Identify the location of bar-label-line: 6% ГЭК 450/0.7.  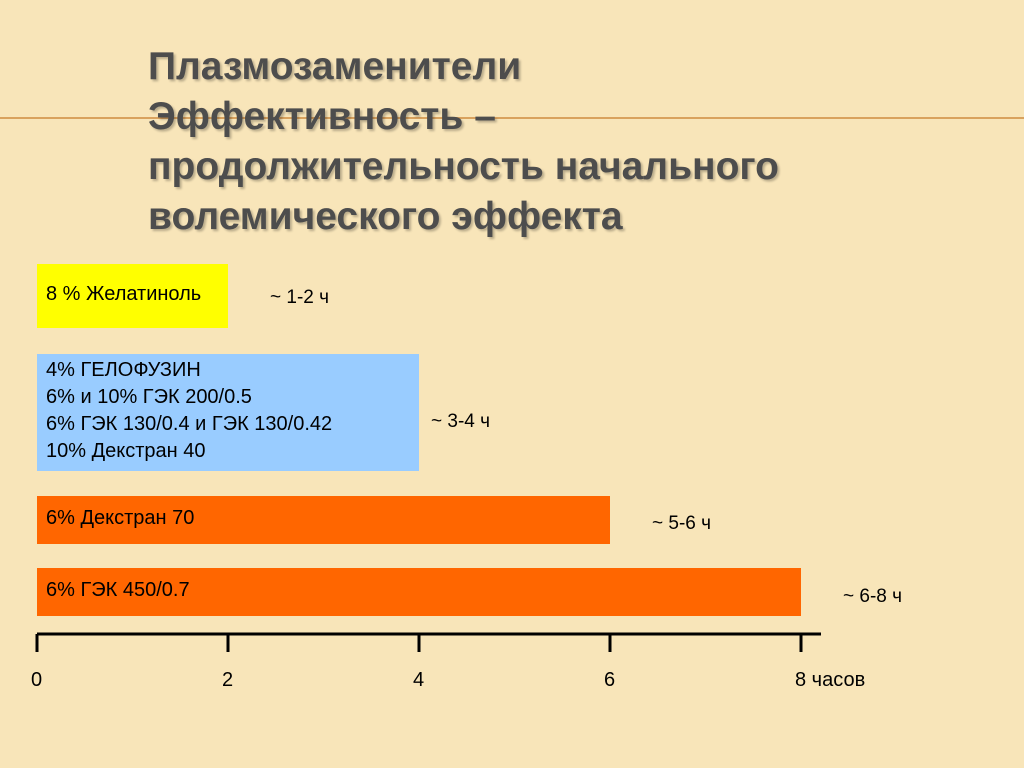
(118, 589).